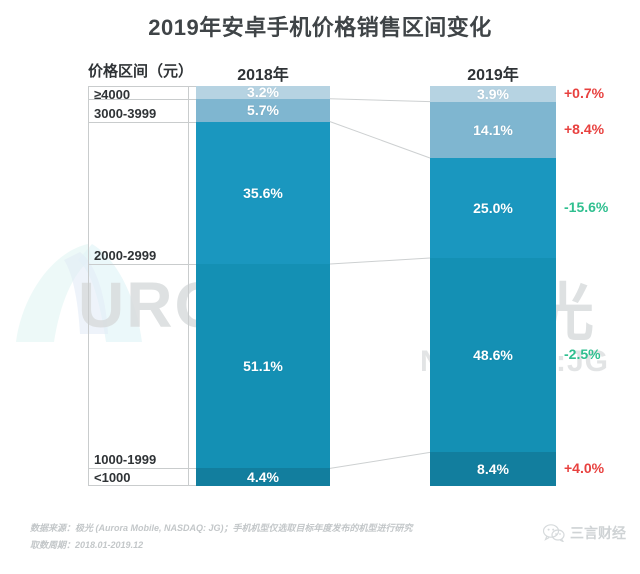  What do you see at coordinates (582, 354) in the screenshot?
I see `change-label: -2.5%` at bounding box center [582, 354].